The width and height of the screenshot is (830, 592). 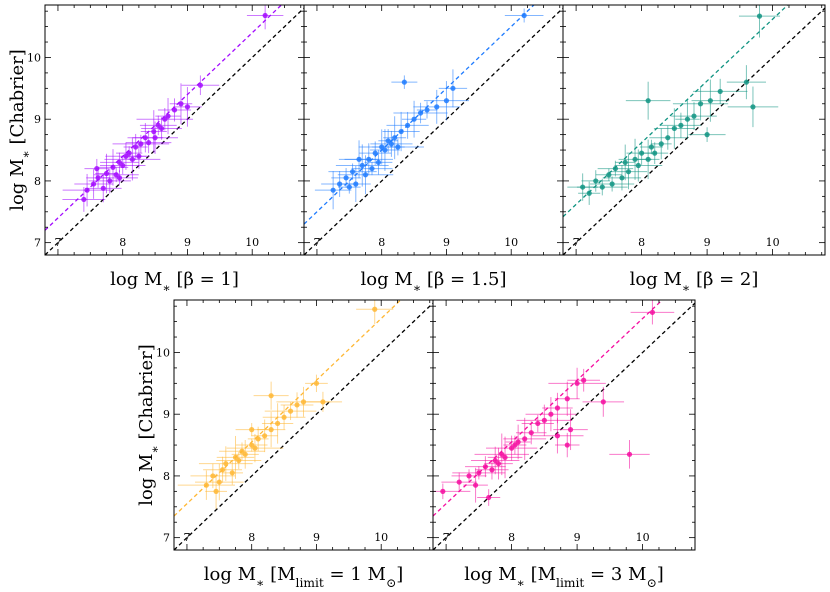 I want to click on x-axis-label-part: ⊙, so click(x=651, y=583).